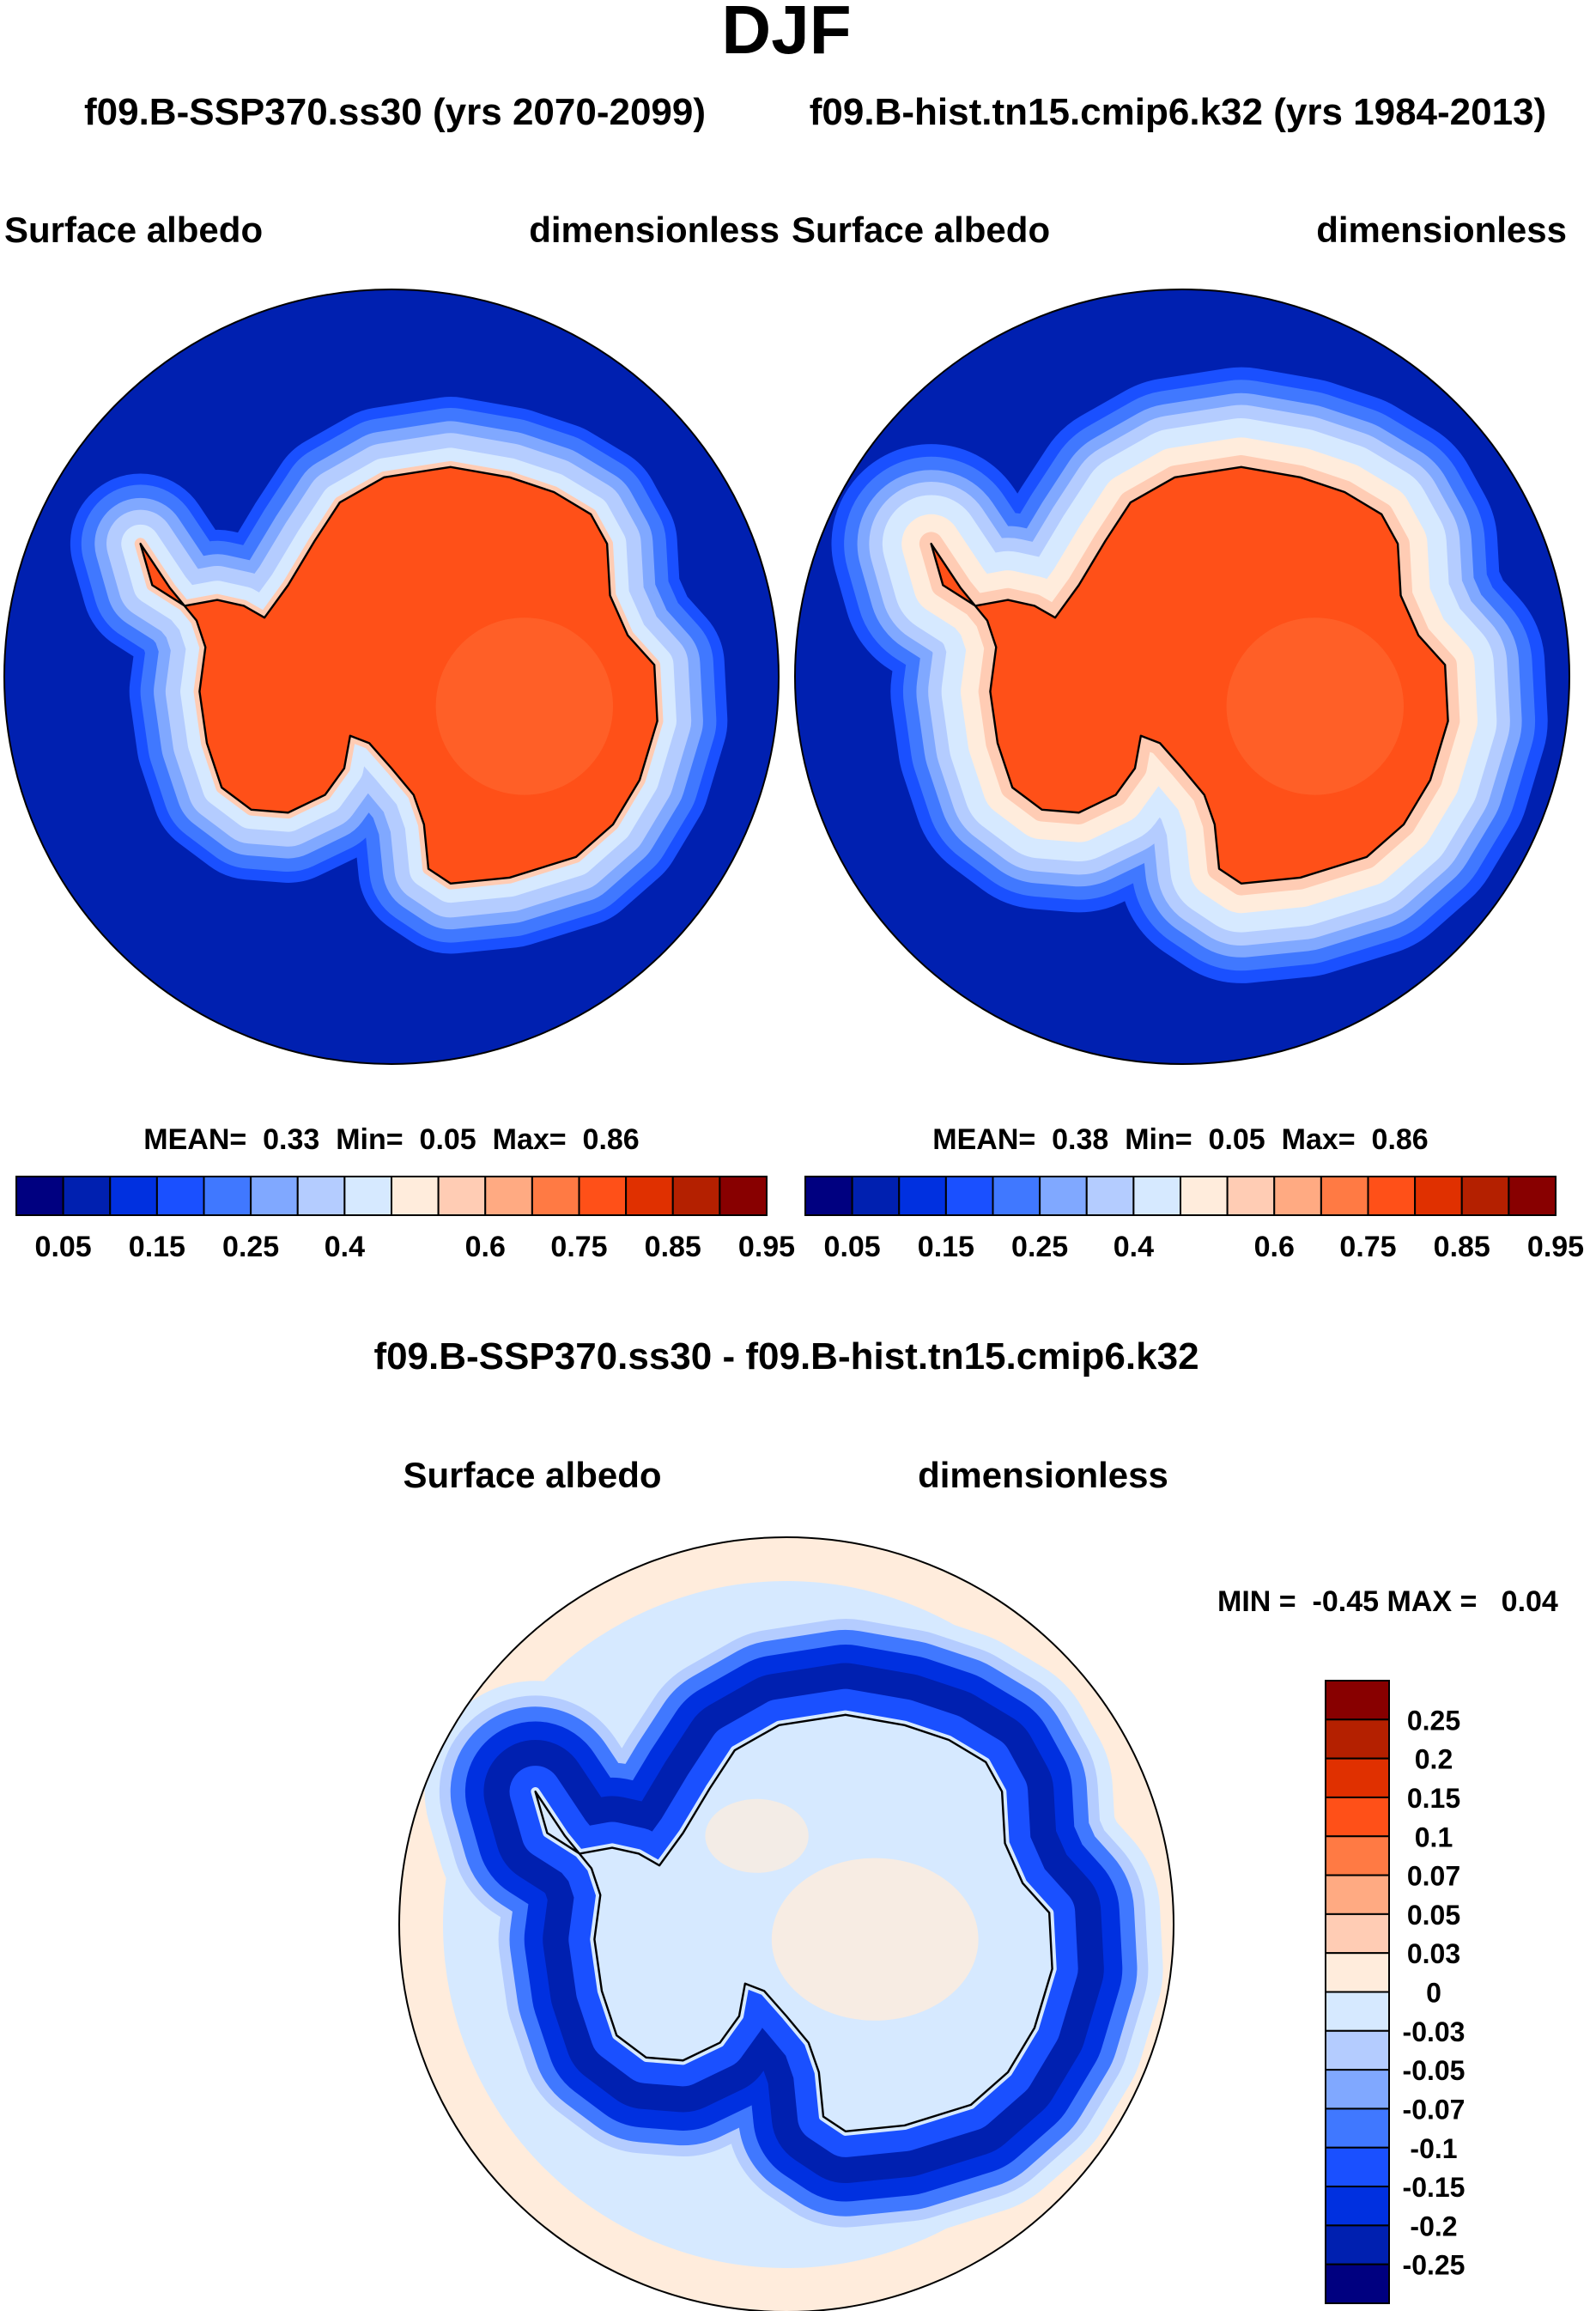 The width and height of the screenshot is (1596, 2311). Describe the element at coordinates (946, 1247) in the screenshot. I see `colorbar-right-tick-label: 0.15` at that location.